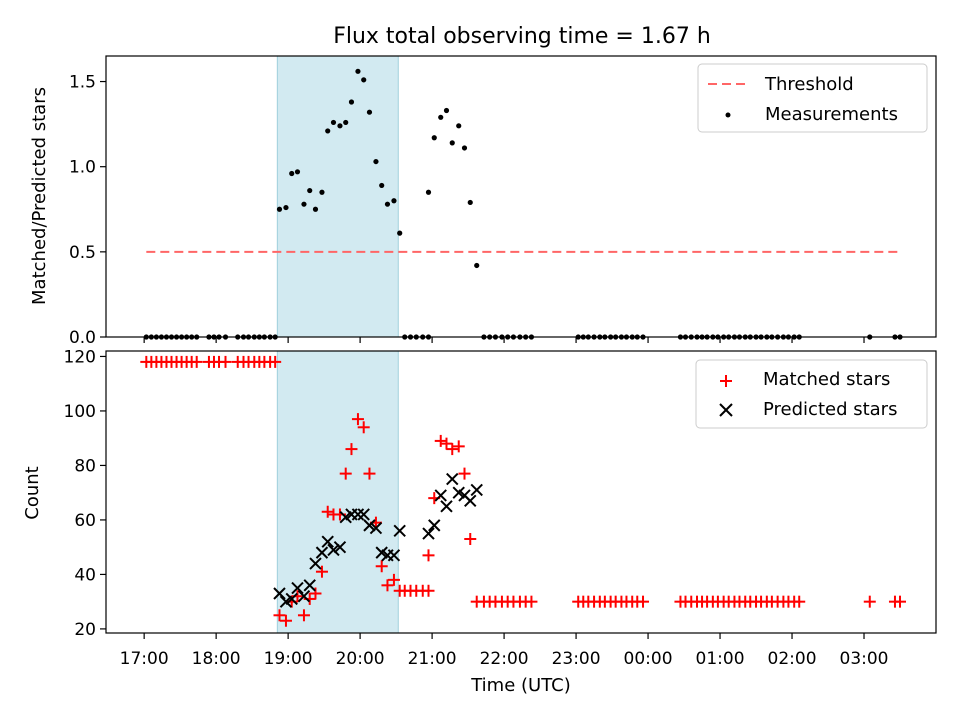  What do you see at coordinates (792, 659) in the screenshot?
I see `x-tick-label: 02:00` at bounding box center [792, 659].